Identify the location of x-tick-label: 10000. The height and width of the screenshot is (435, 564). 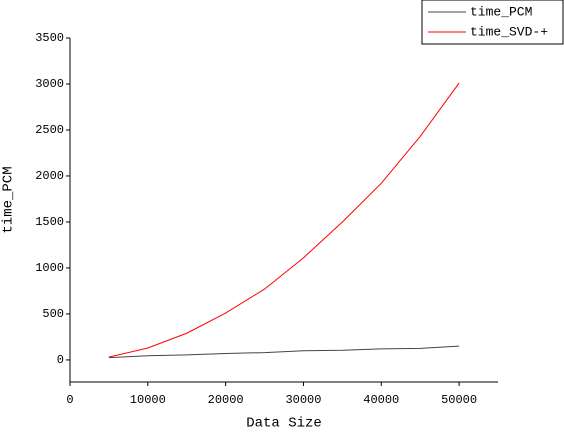
(148, 400).